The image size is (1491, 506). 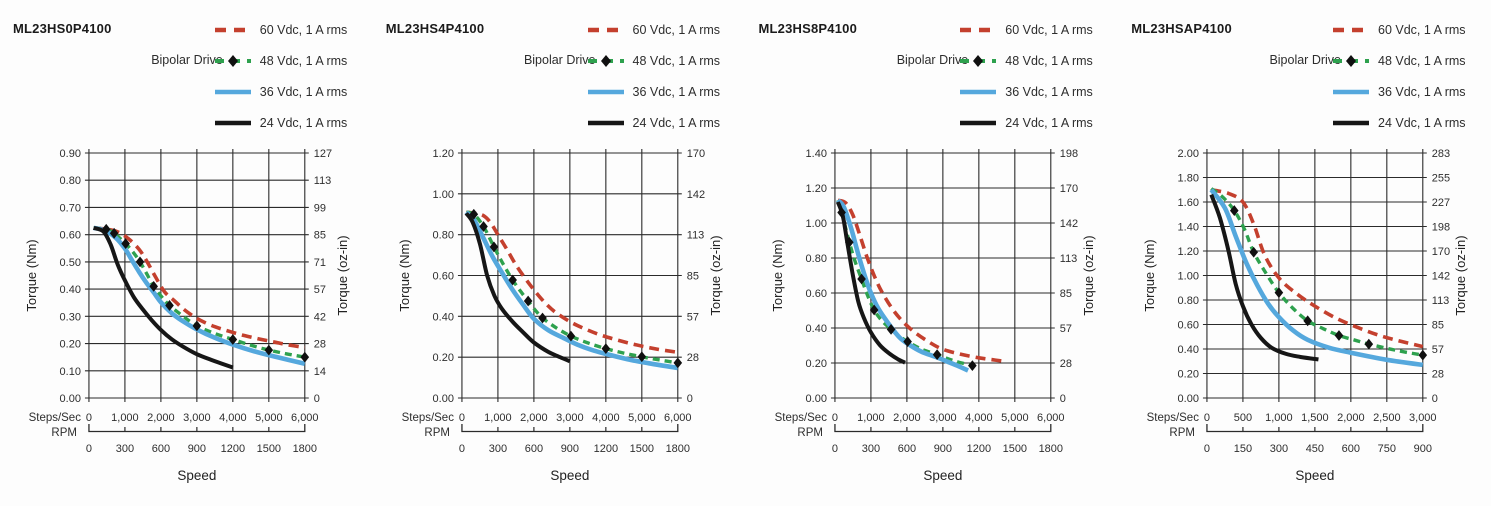 I want to click on rpm-tick-label: 1500, so click(x=641, y=449).